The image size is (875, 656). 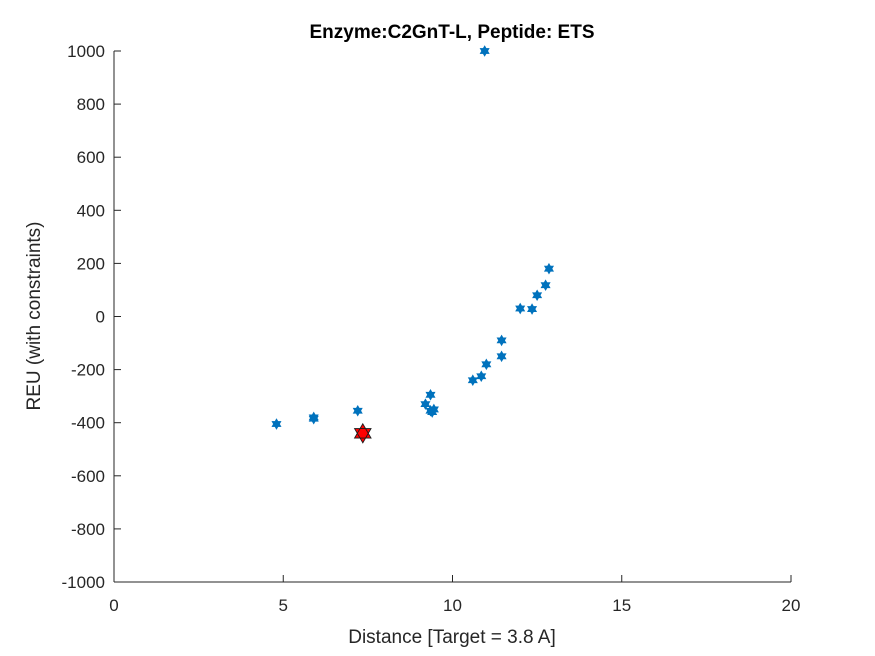 What do you see at coordinates (91, 104) in the screenshot?
I see `y-tick-label: 800` at bounding box center [91, 104].